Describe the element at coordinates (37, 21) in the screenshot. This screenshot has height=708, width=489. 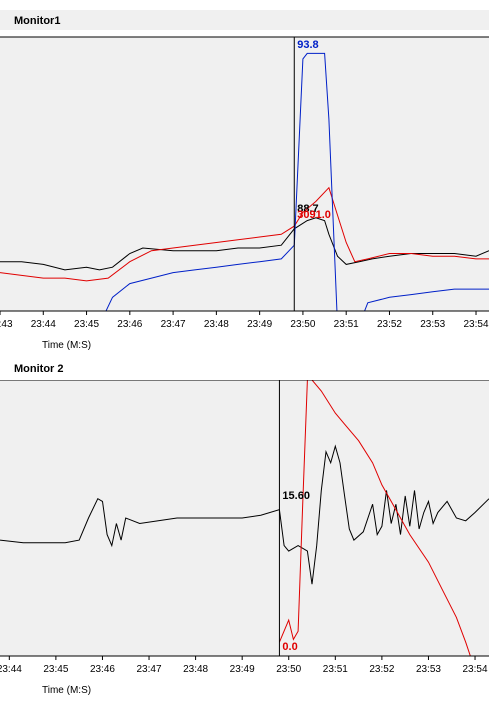
I see `monitor1-title: Monitor1` at that location.